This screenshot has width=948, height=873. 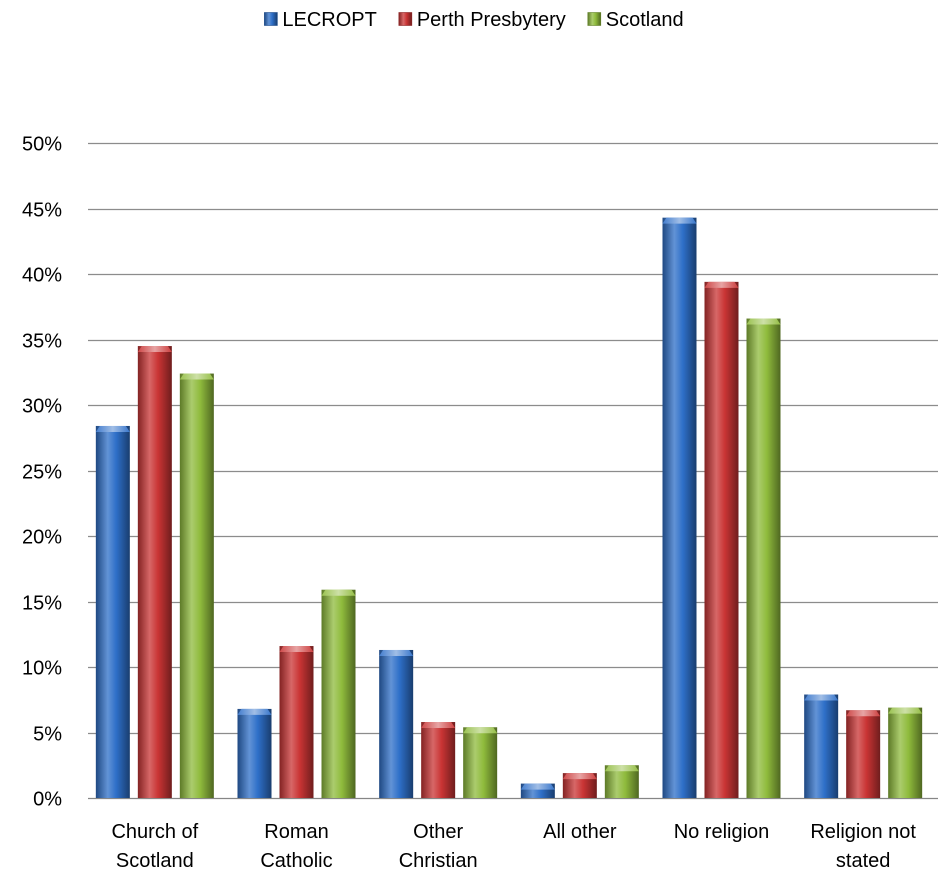 What do you see at coordinates (438, 846) in the screenshot?
I see `x-tick-label: Other Christian` at bounding box center [438, 846].